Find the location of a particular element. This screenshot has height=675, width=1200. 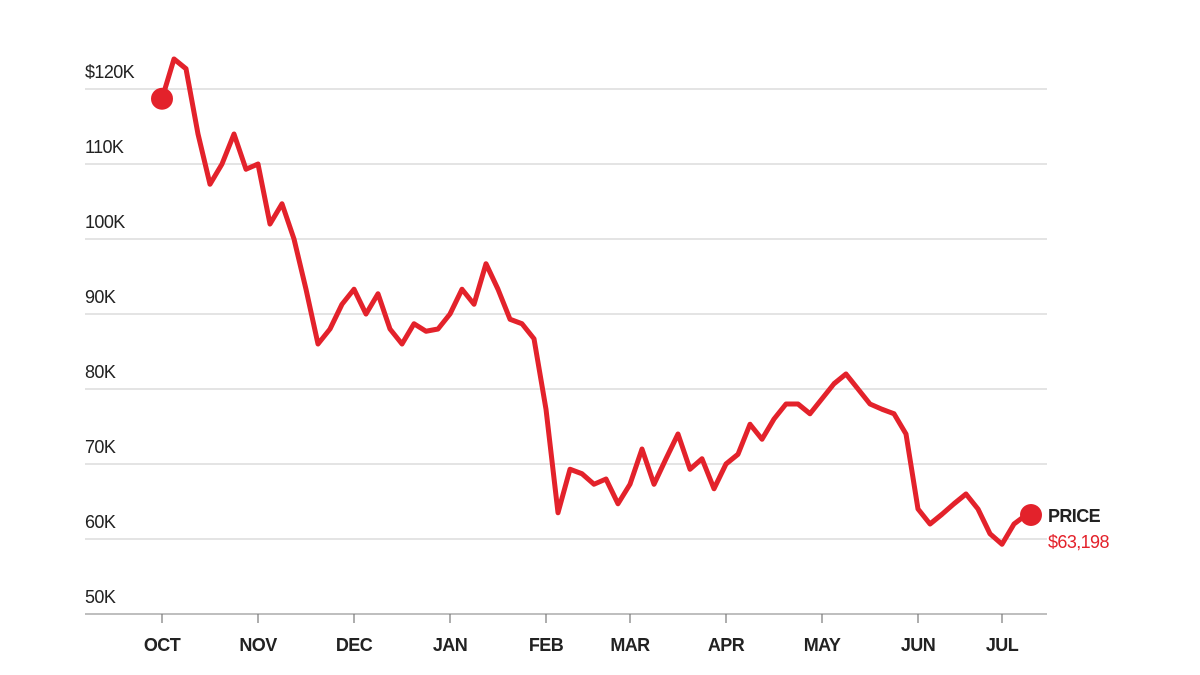

x-tick-label: JUN is located at coordinates (918, 645).